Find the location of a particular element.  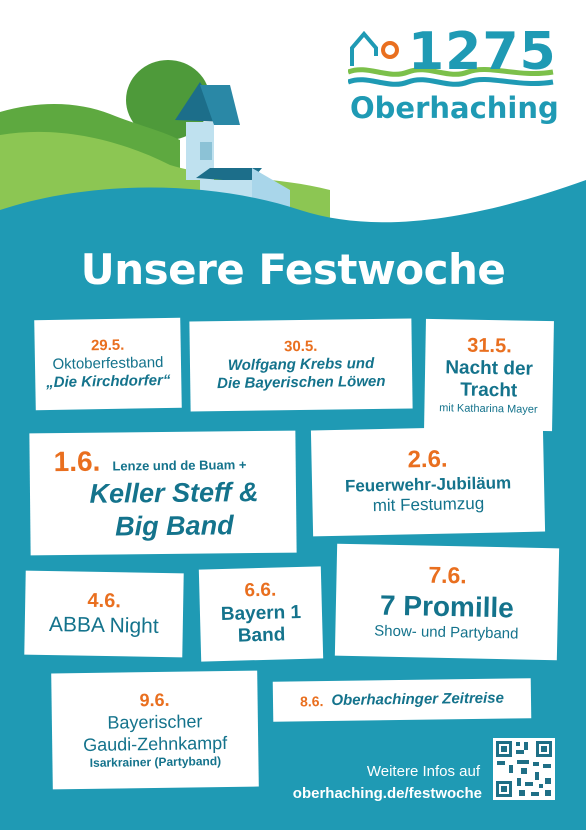

event-line: Oktoberfestband is located at coordinates (108, 363).